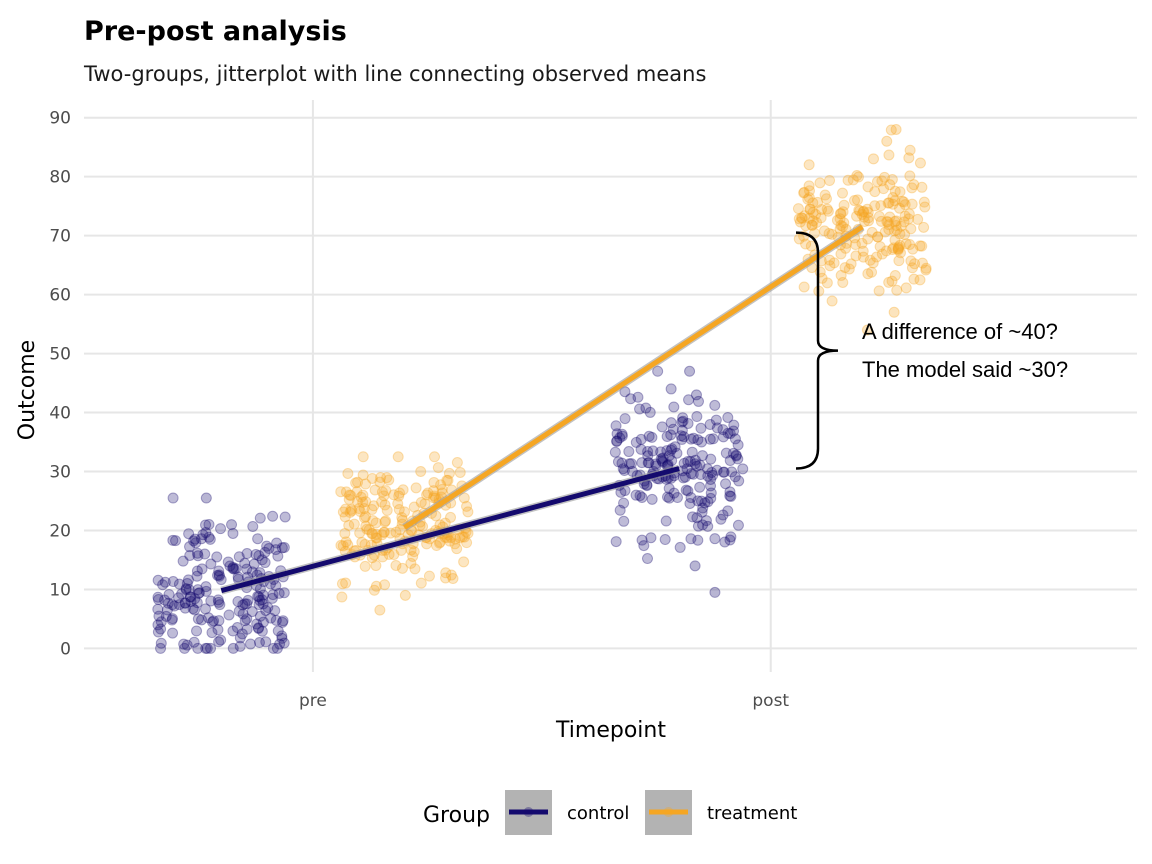 Image resolution: width=1152 pixels, height=864 pixels. I want to click on annotation-line-1: A difference of ~40?, so click(960, 331).